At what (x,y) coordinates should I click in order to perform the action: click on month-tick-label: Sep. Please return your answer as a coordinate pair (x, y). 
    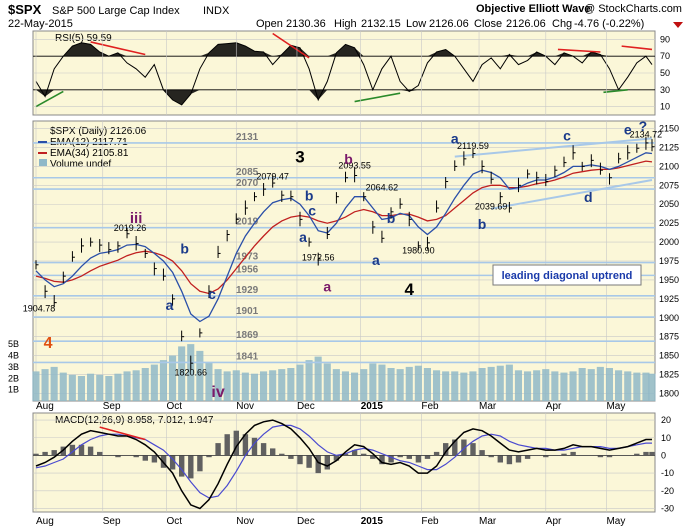
    Looking at the image, I should click on (112, 406).